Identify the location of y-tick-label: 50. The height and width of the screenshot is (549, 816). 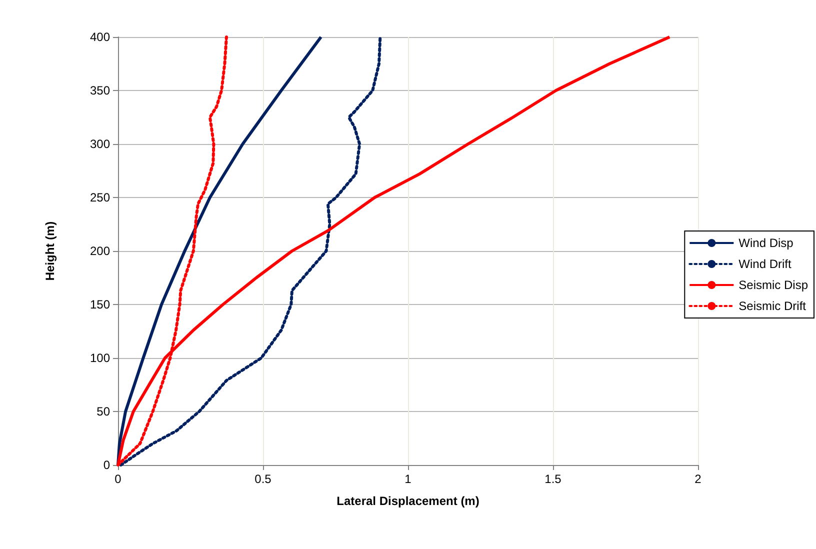
(103, 411).